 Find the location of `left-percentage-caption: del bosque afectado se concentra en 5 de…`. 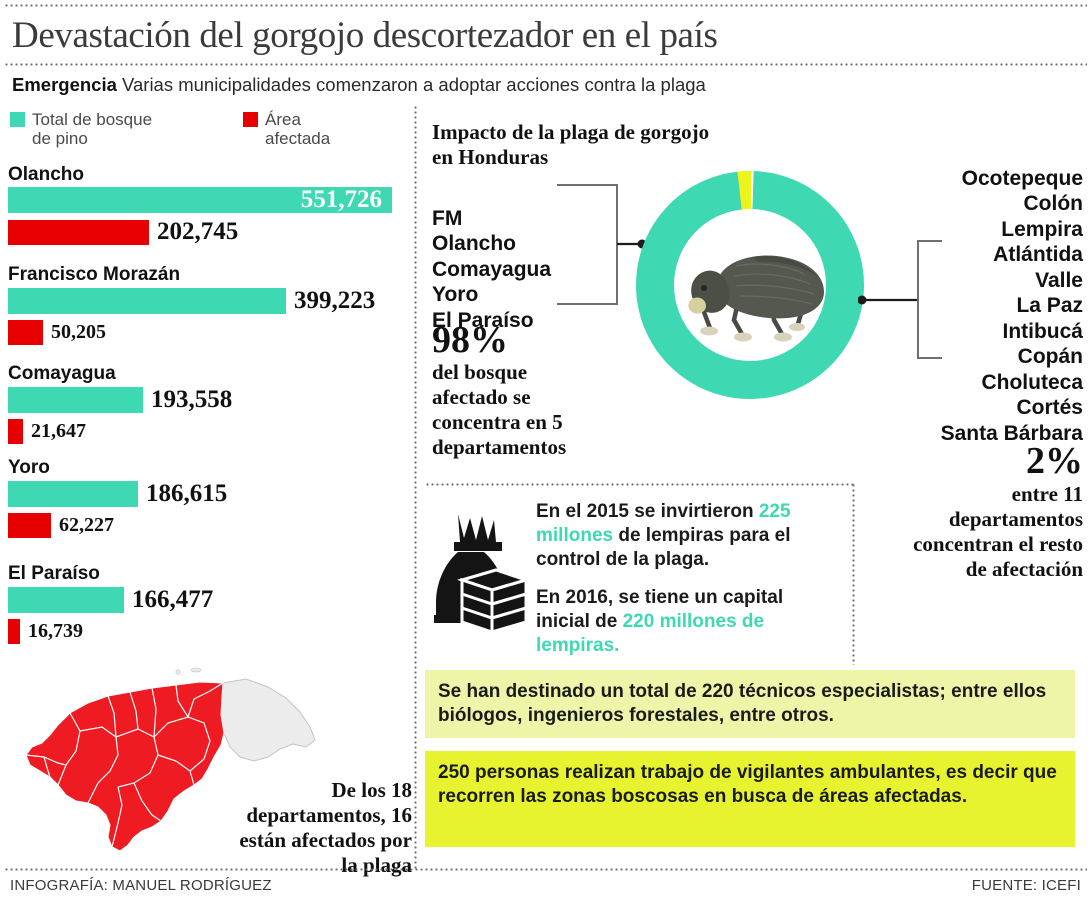

left-percentage-caption: del bosque afectado se concentra en 5 de… is located at coordinates (499, 409).